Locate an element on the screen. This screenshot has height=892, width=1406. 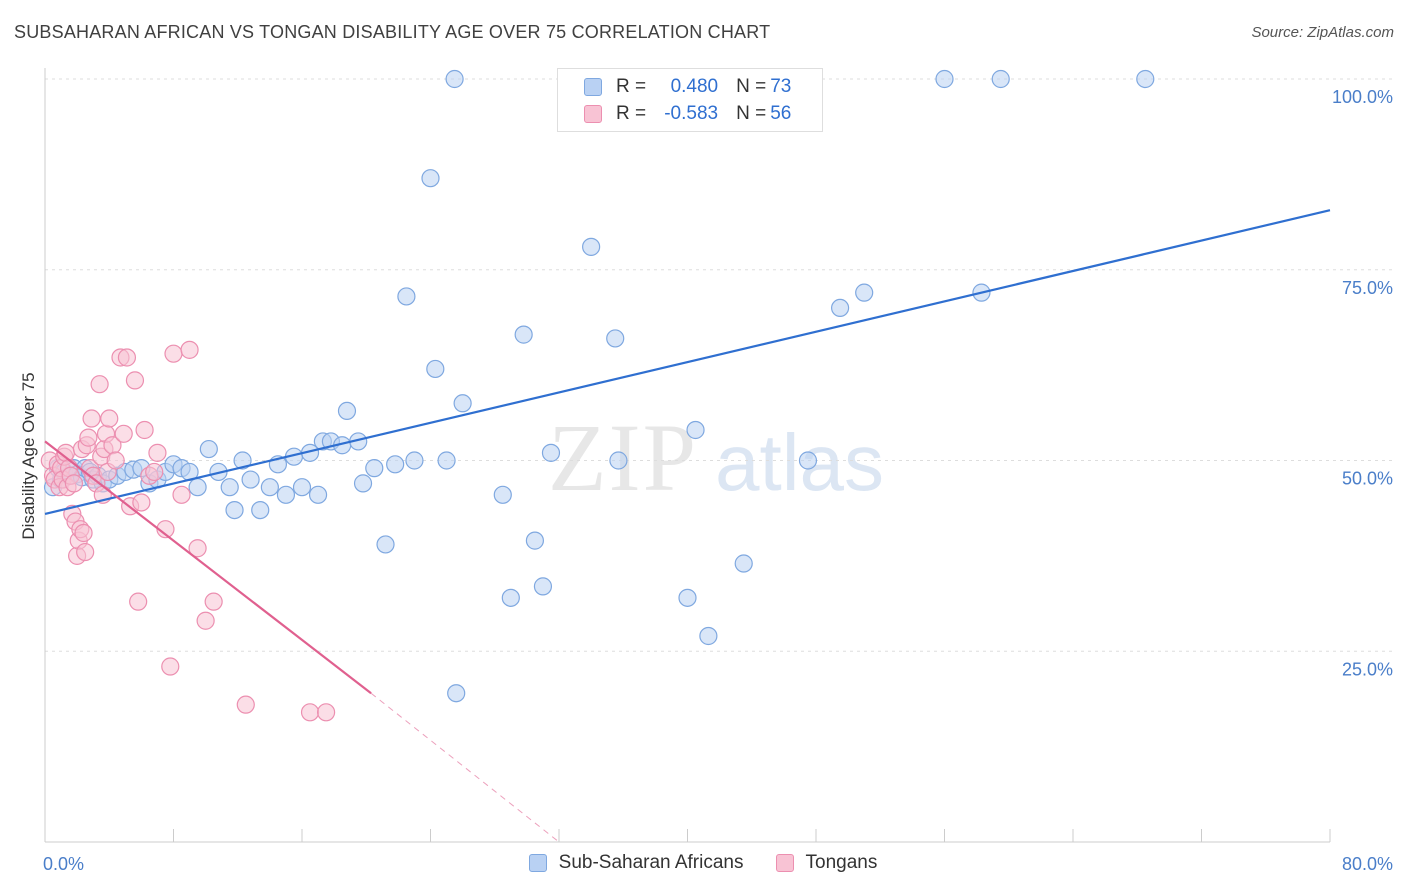
series-legend: Sub-Saharan Africans Tongans is located at coordinates (703, 863).